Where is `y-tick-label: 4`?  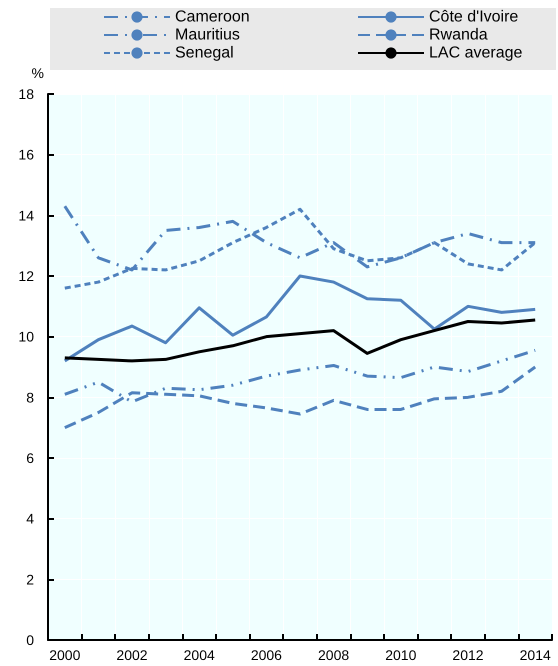
y-tick-label: 4 is located at coordinates (30, 518).